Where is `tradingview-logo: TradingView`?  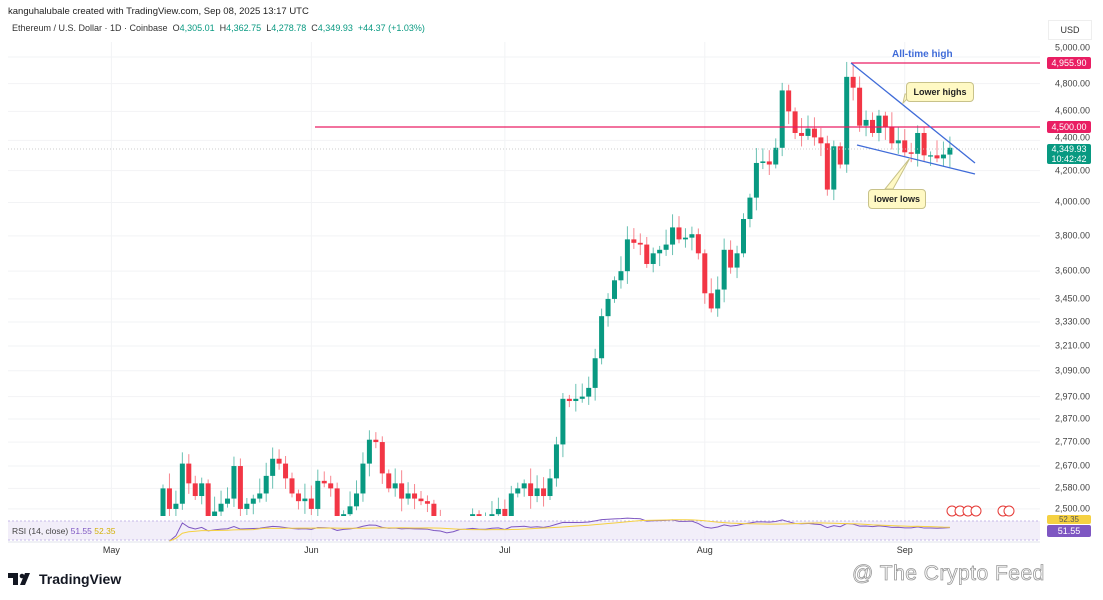
tradingview-logo: TradingView is located at coordinates (64, 579).